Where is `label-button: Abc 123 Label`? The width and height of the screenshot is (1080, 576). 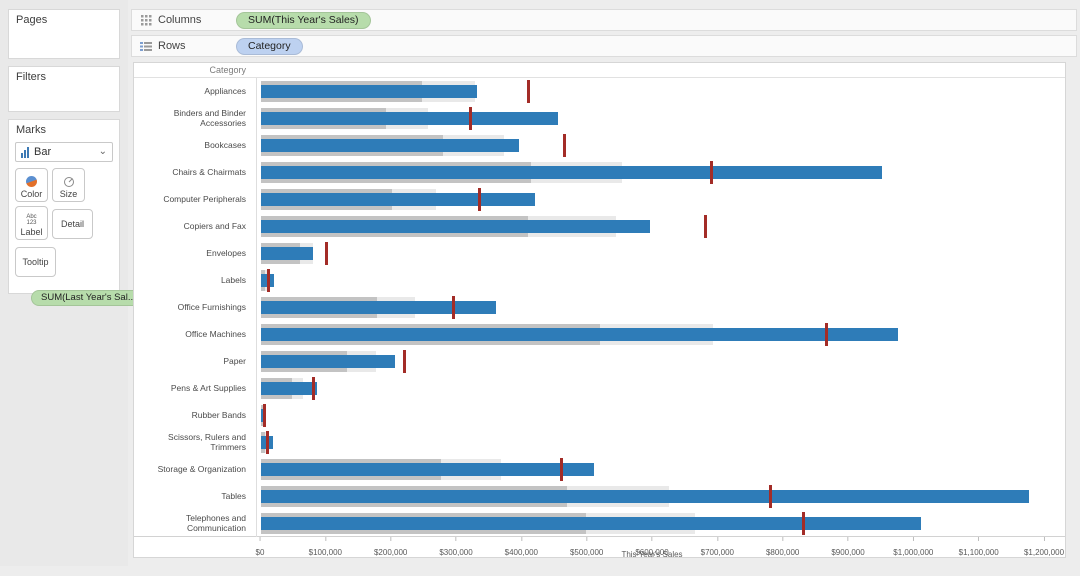 label-button: Abc 123 Label is located at coordinates (31, 223).